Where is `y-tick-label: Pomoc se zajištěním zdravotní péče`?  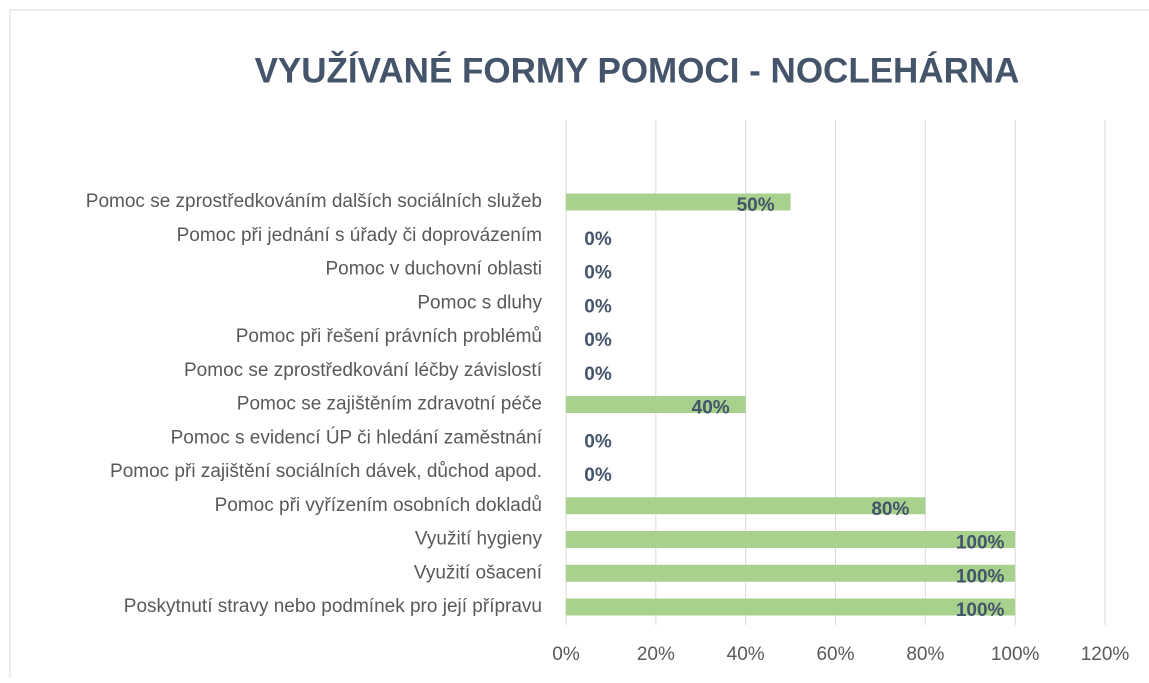 y-tick-label: Pomoc se zajištěním zdravotní péče is located at coordinates (389, 404).